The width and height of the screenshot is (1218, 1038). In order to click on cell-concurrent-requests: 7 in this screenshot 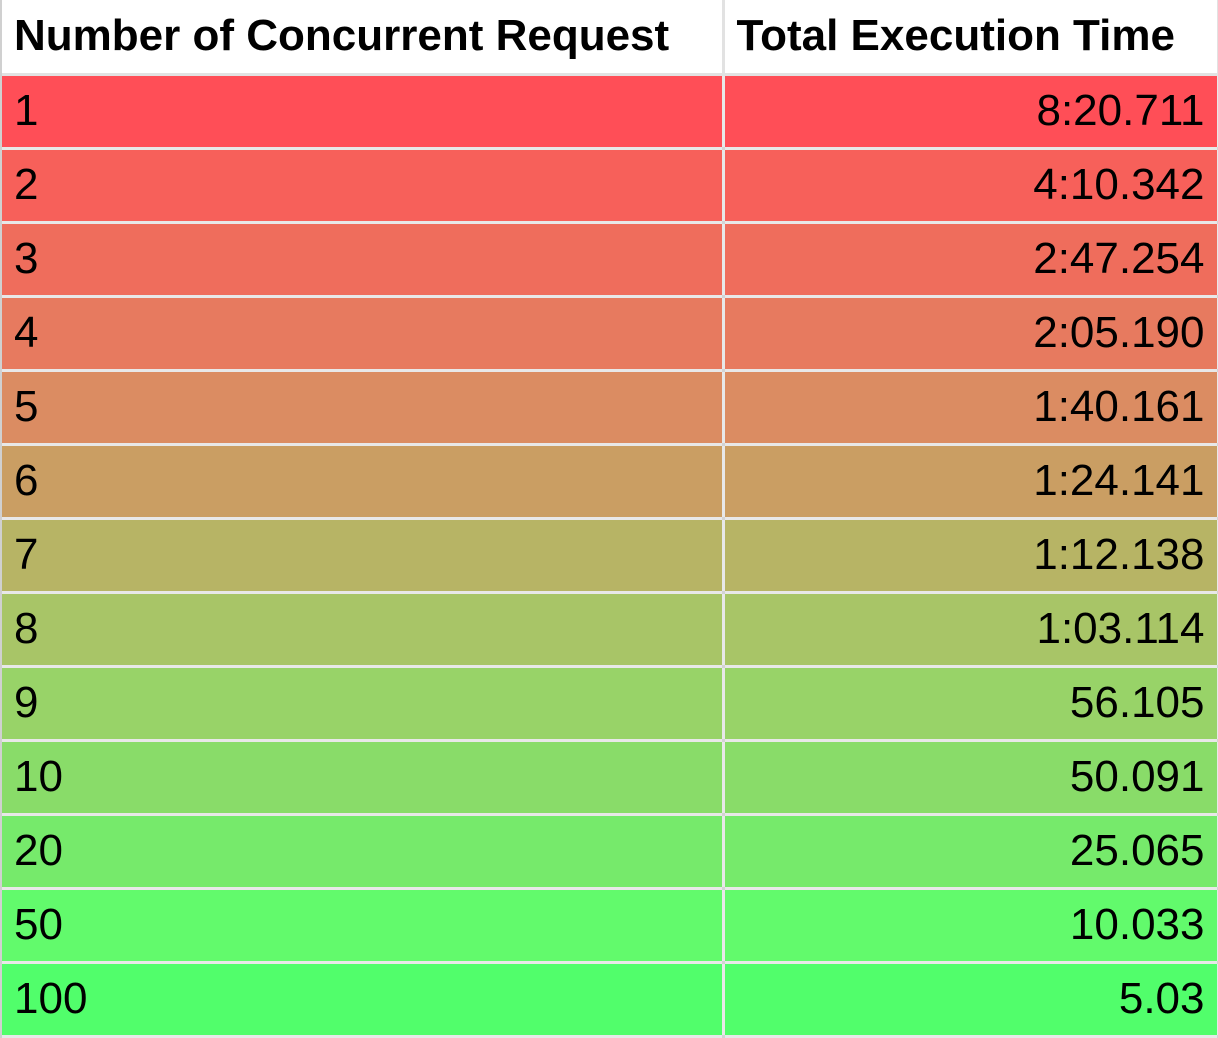, I will do `click(363, 556)`.